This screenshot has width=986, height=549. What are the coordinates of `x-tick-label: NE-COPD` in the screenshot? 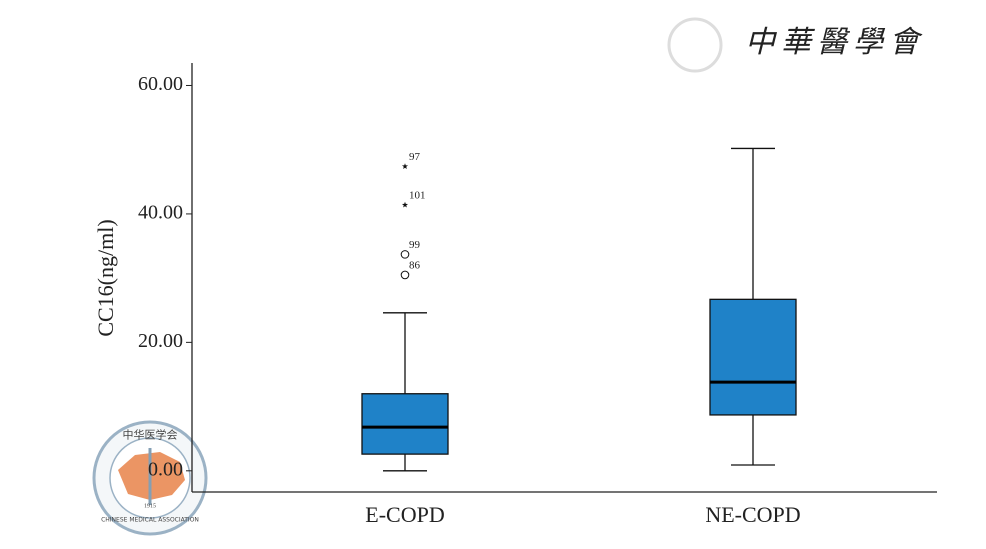 It's located at (752, 514).